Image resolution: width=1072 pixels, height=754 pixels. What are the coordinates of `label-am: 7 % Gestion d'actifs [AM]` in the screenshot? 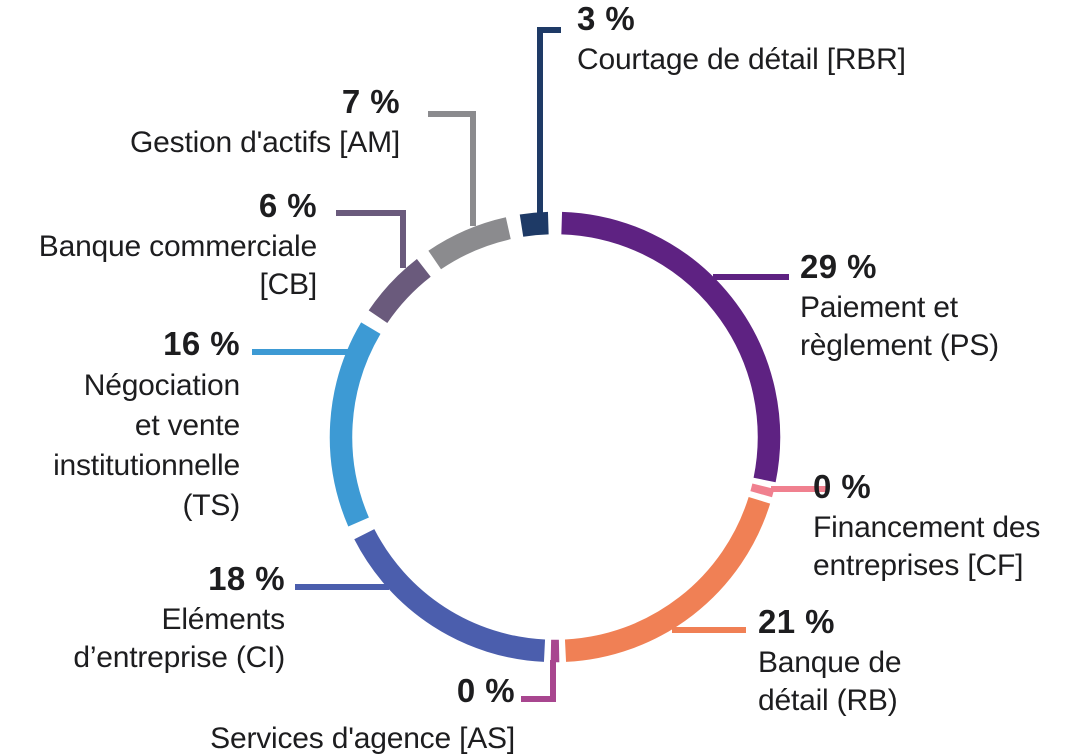 It's located at (265, 121).